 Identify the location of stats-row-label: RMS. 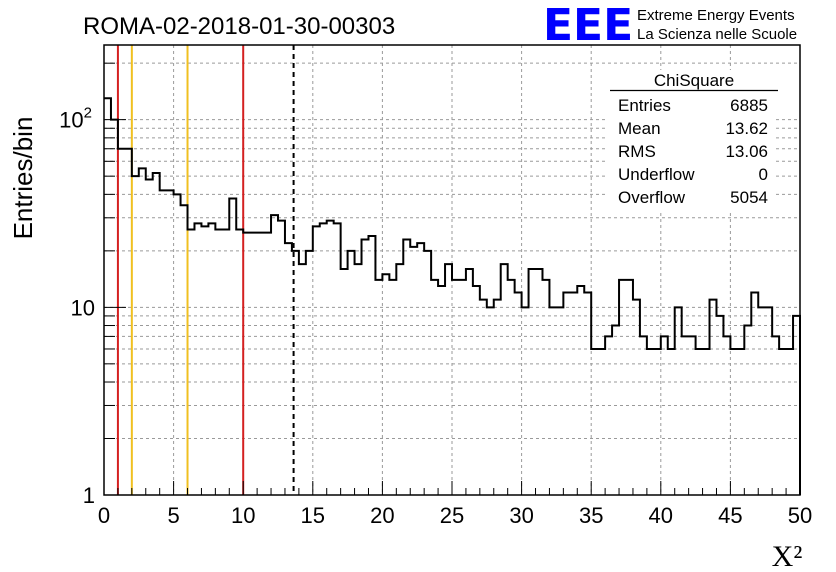
(637, 151).